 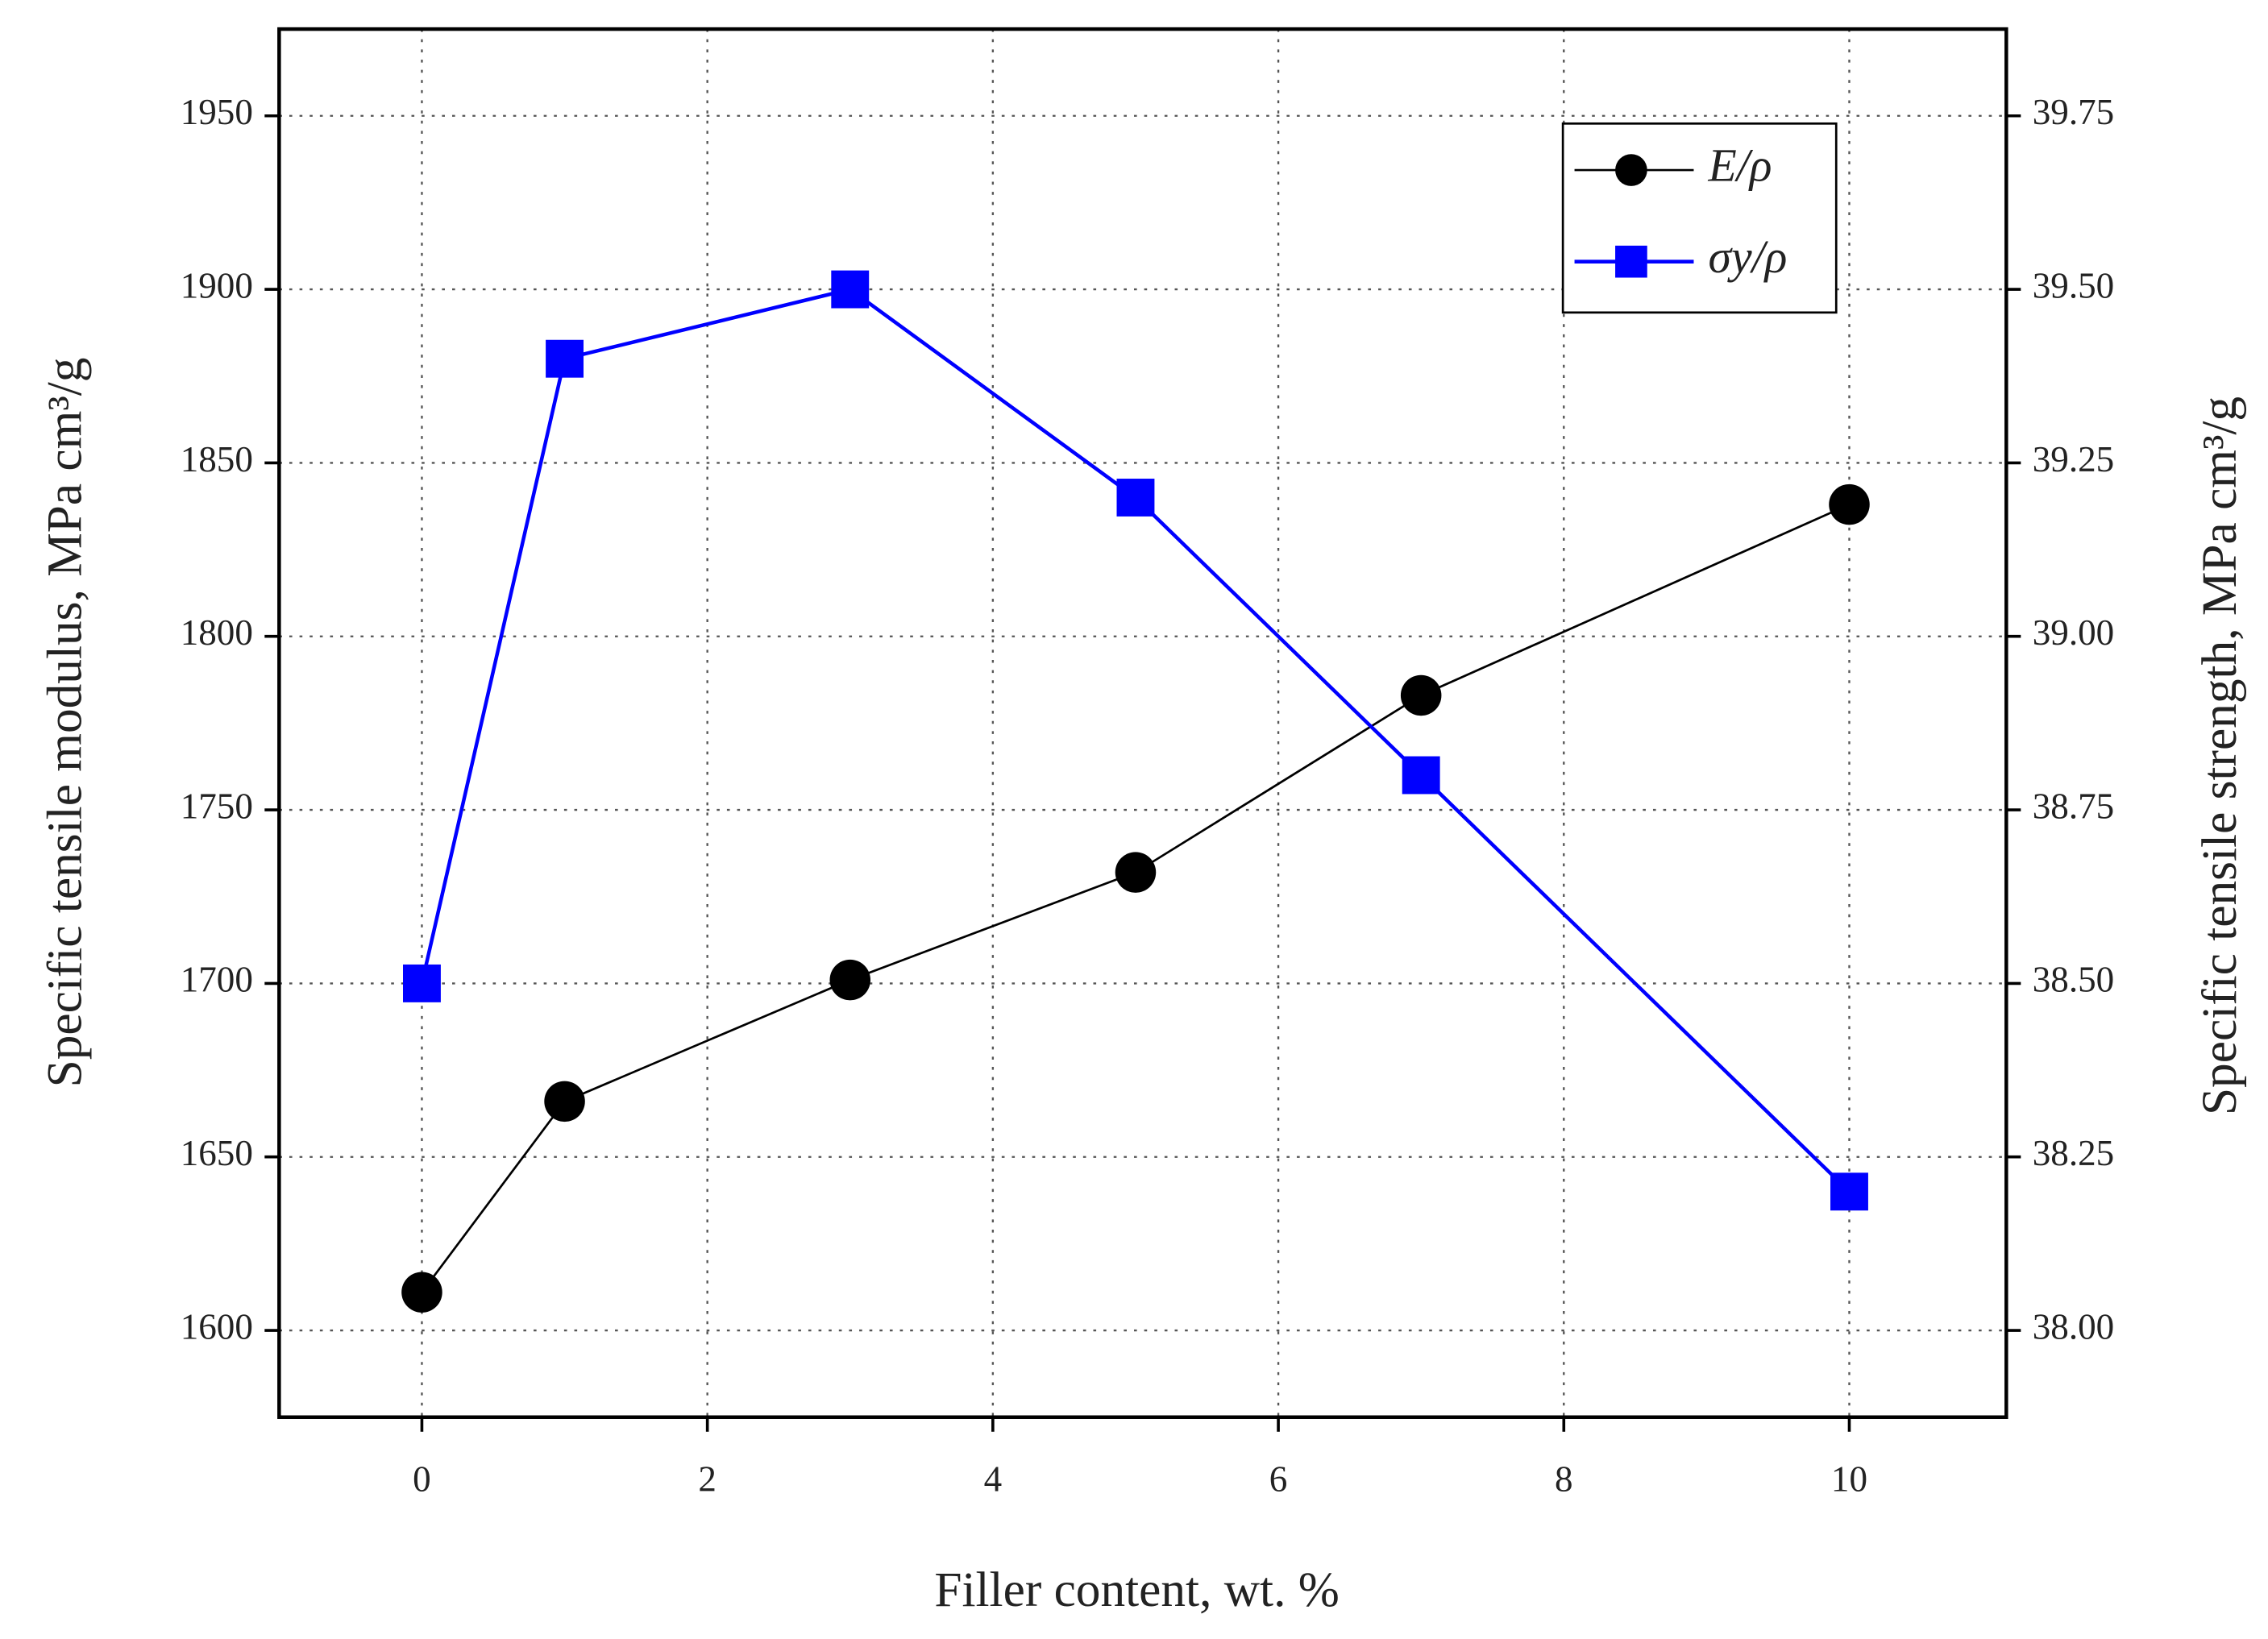 What do you see at coordinates (2073, 980) in the screenshot?
I see `y2-tick-label: 38.50` at bounding box center [2073, 980].